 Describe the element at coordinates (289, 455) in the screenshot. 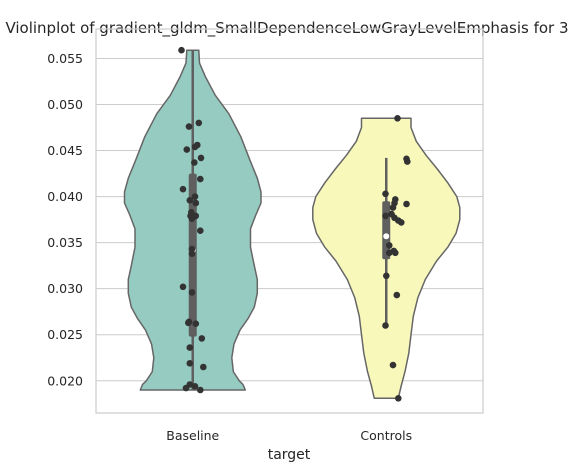

I see `x-axis-label: target` at that location.